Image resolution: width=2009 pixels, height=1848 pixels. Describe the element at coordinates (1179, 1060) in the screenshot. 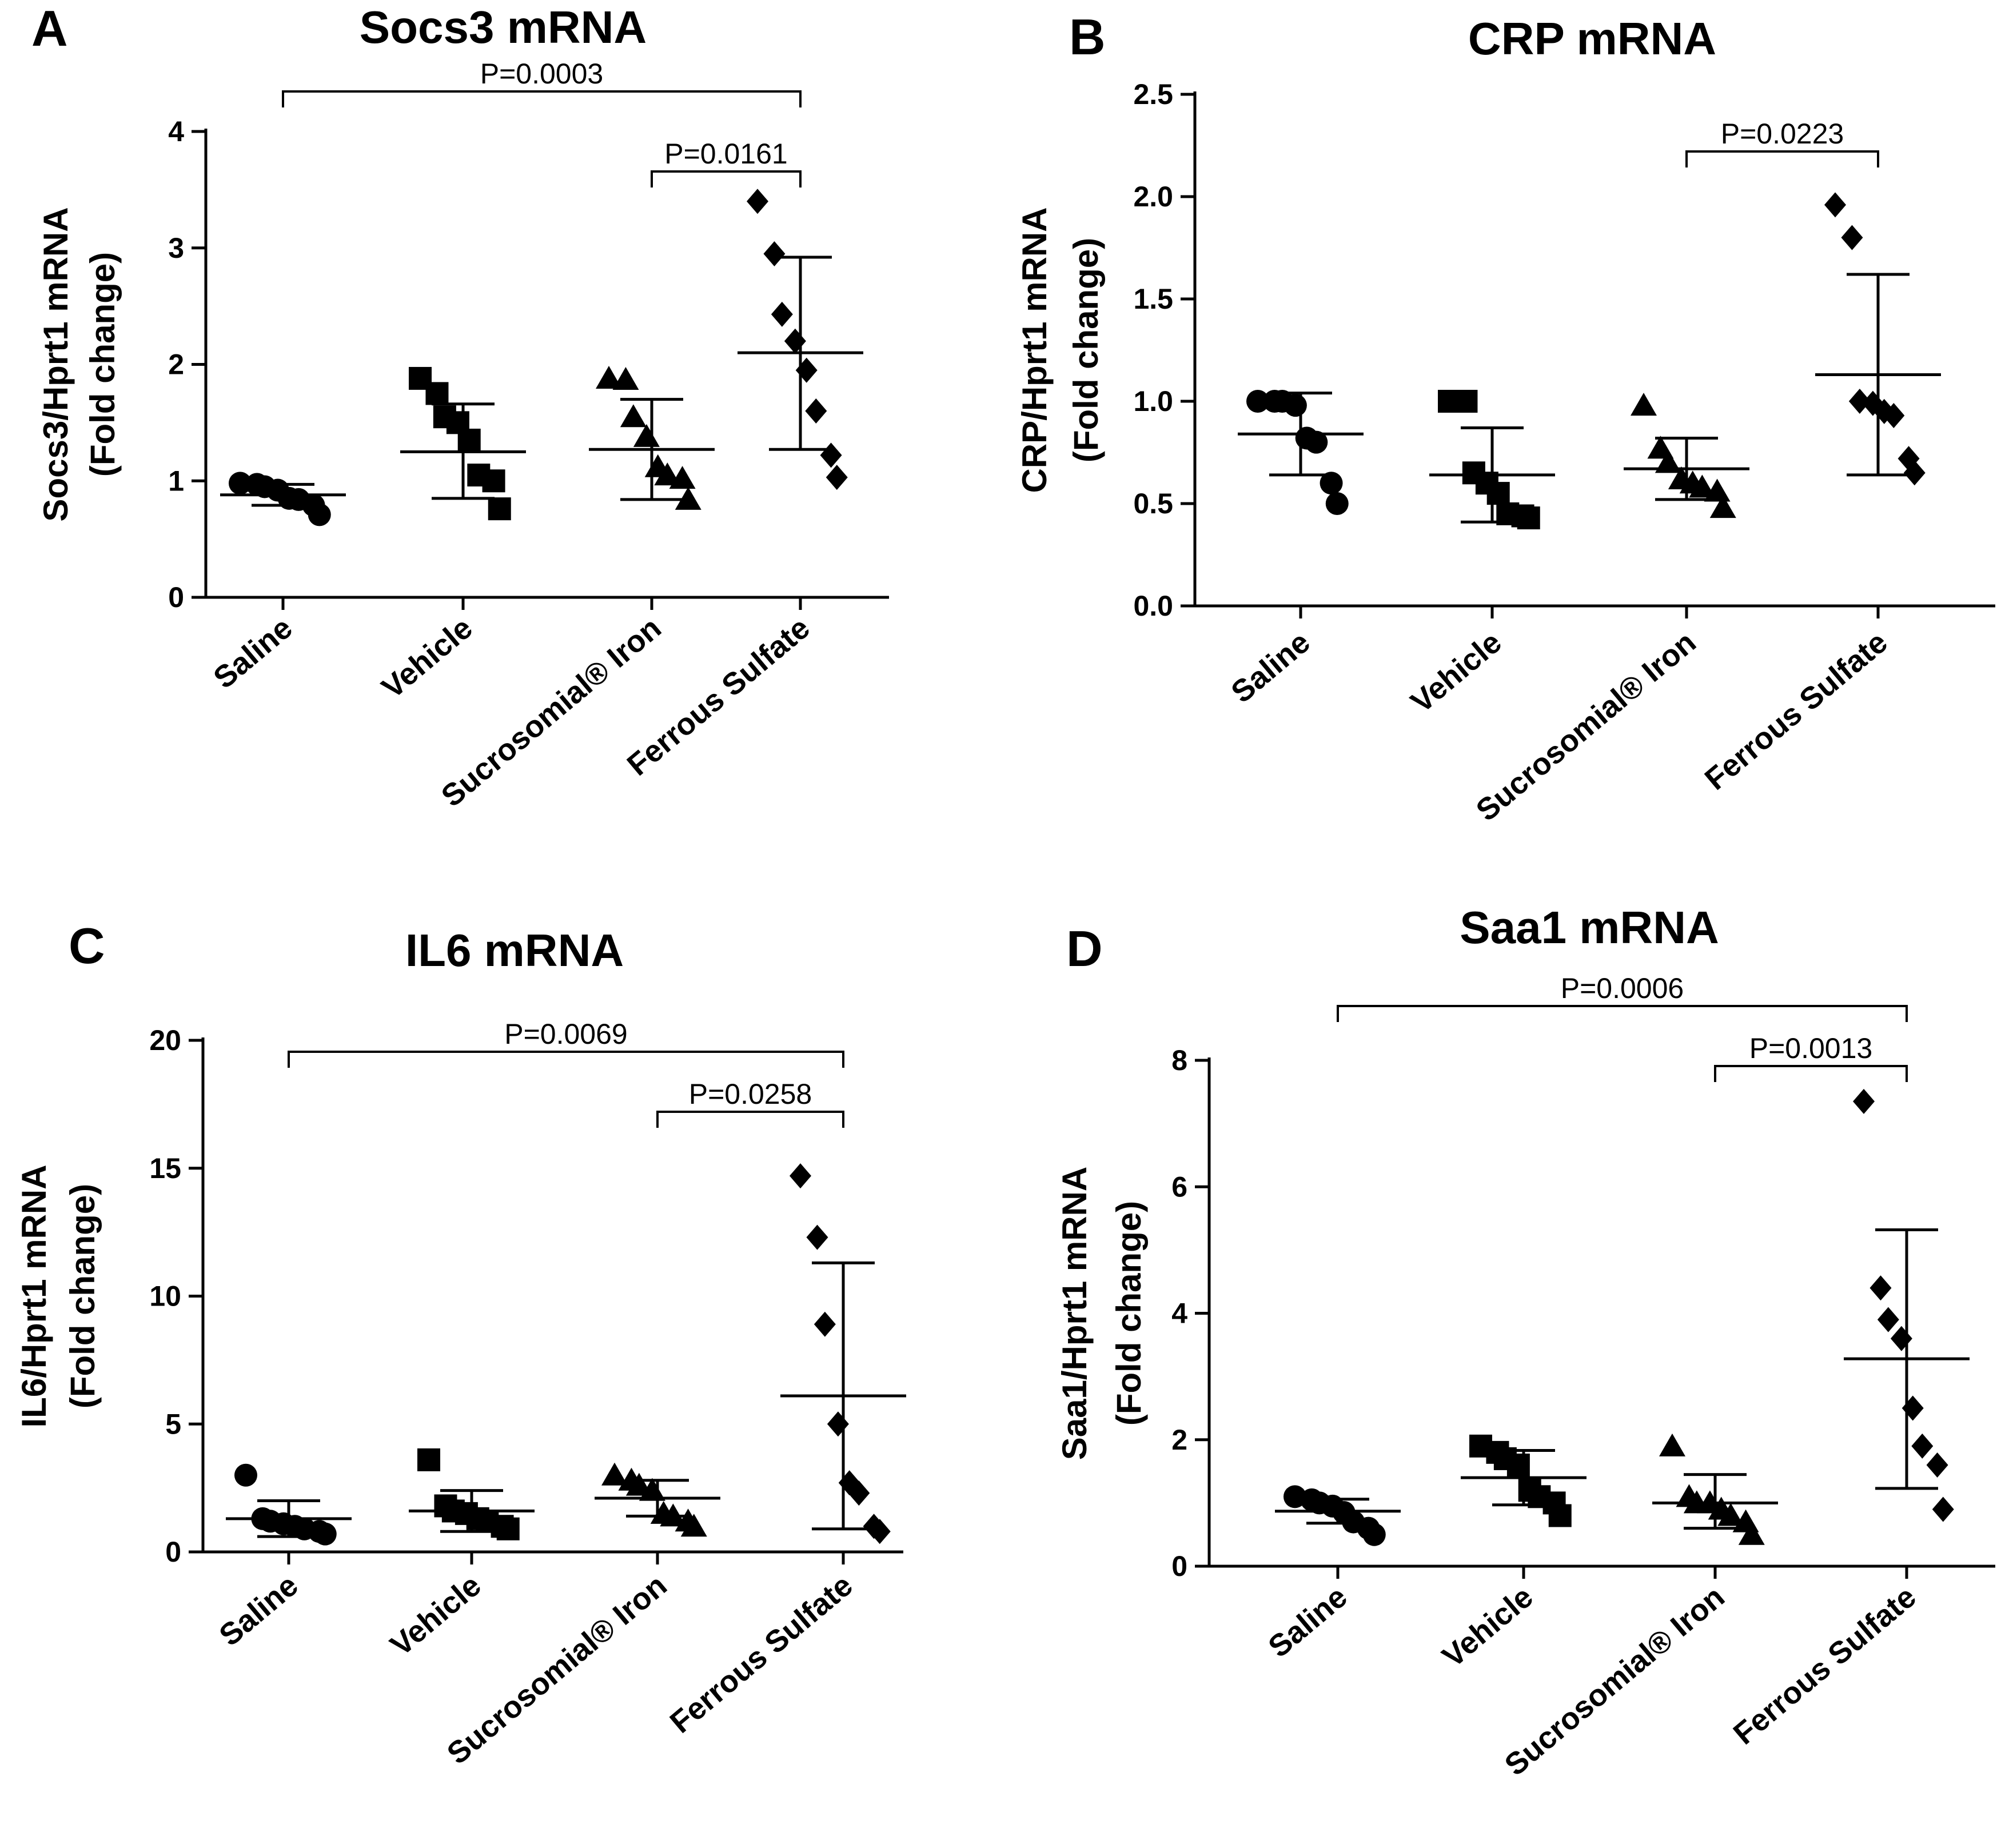

I see `y-tick-label: 8` at that location.